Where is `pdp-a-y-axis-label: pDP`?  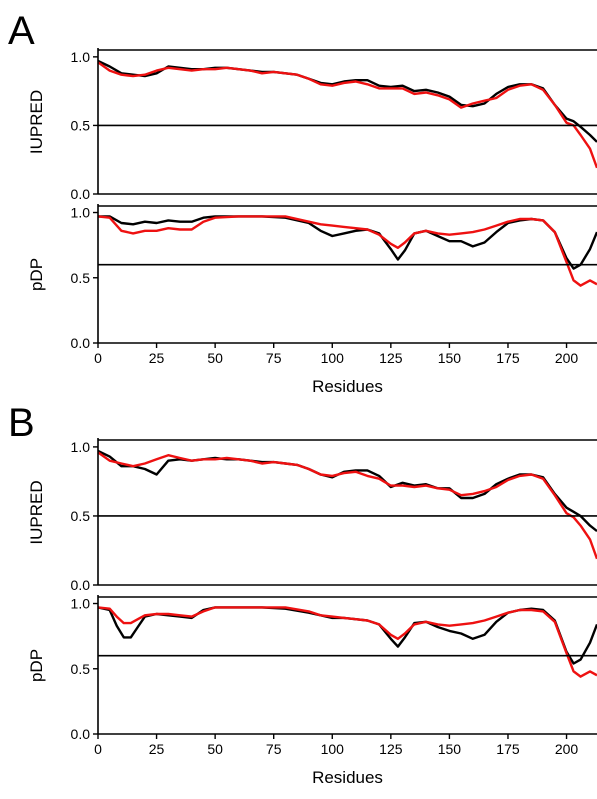
pdp-a-y-axis-label: pDP is located at coordinates (36, 274).